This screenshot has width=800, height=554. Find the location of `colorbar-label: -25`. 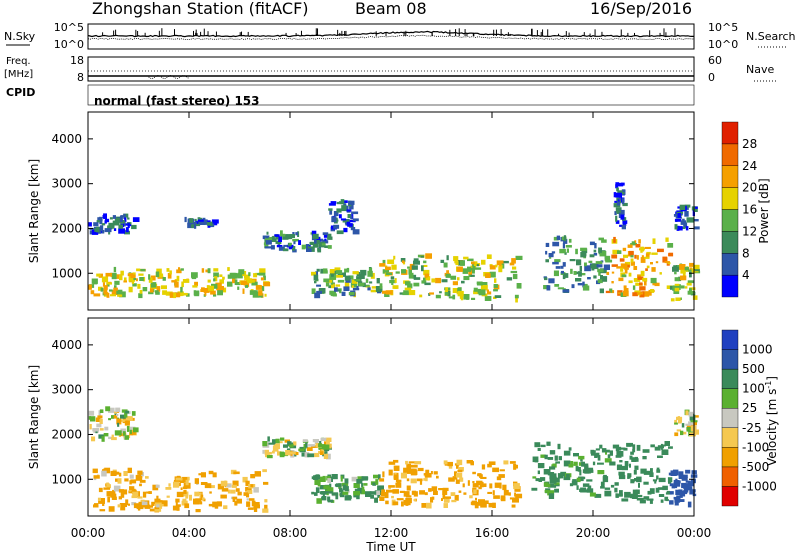

colorbar-label: -25 is located at coordinates (752, 428).